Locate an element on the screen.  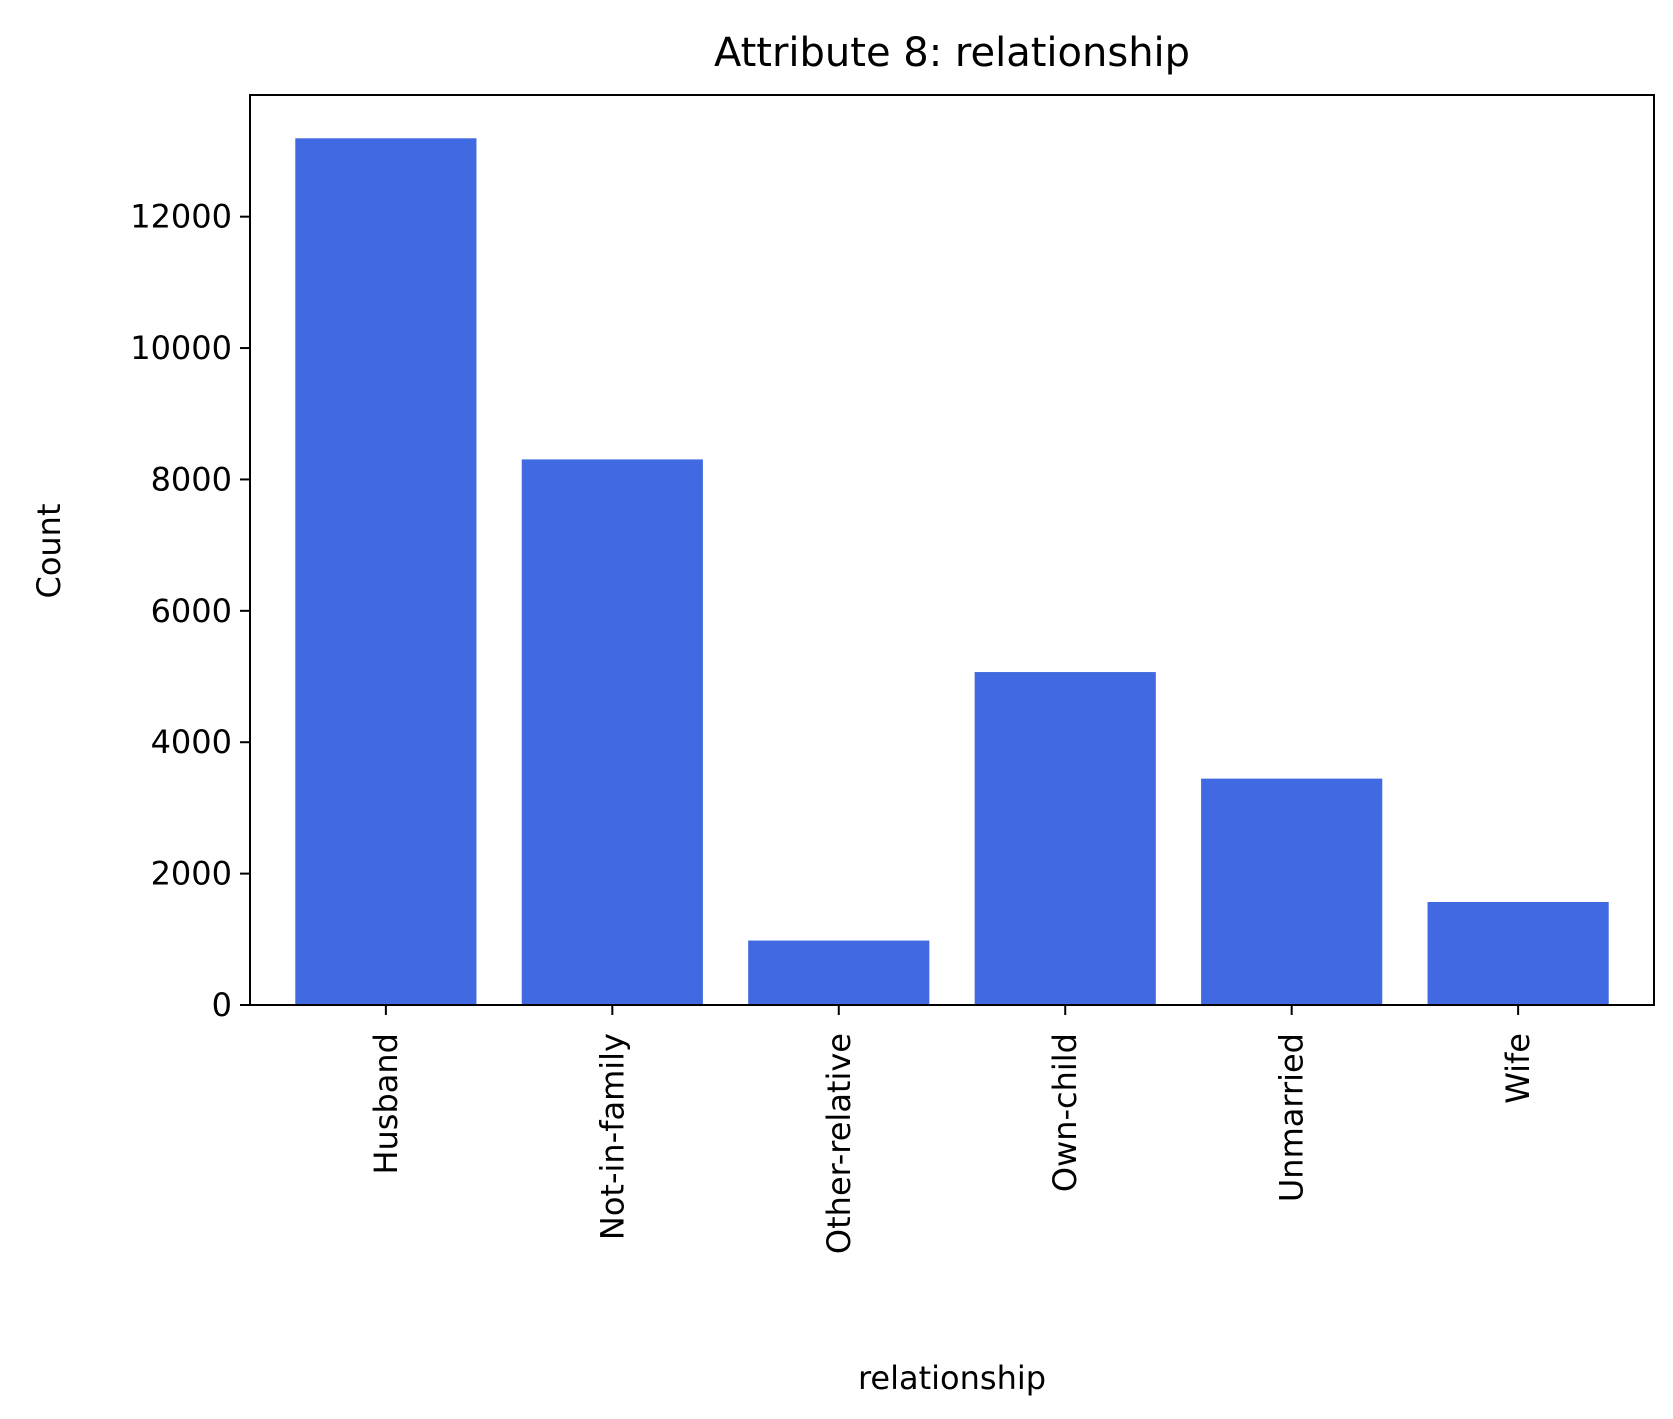
y-tick-label: 6000 is located at coordinates (191, 611).